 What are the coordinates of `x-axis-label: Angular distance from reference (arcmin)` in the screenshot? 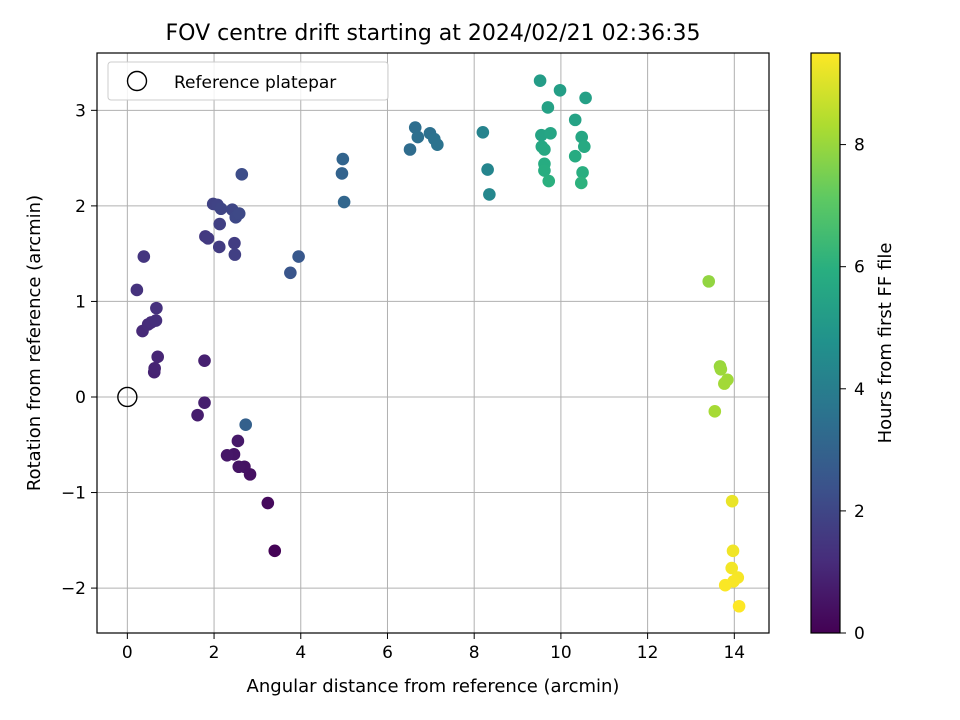 It's located at (433, 686).